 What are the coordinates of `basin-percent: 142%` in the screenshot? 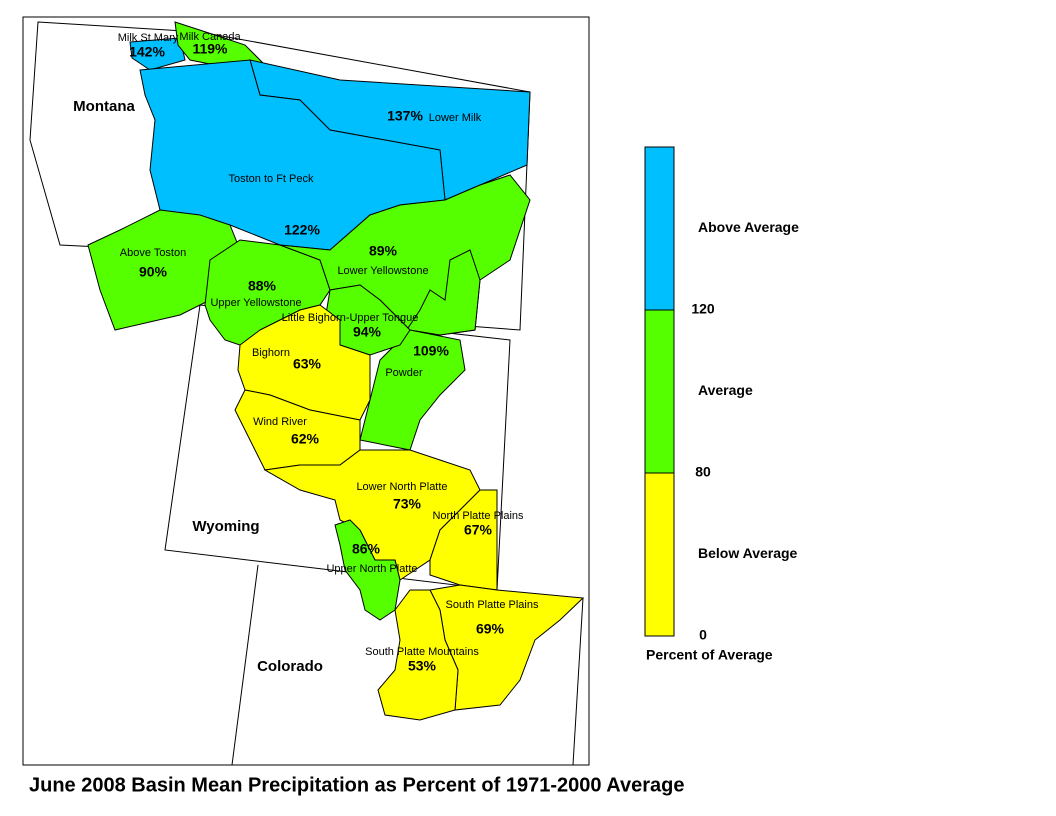 It's located at (147, 52).